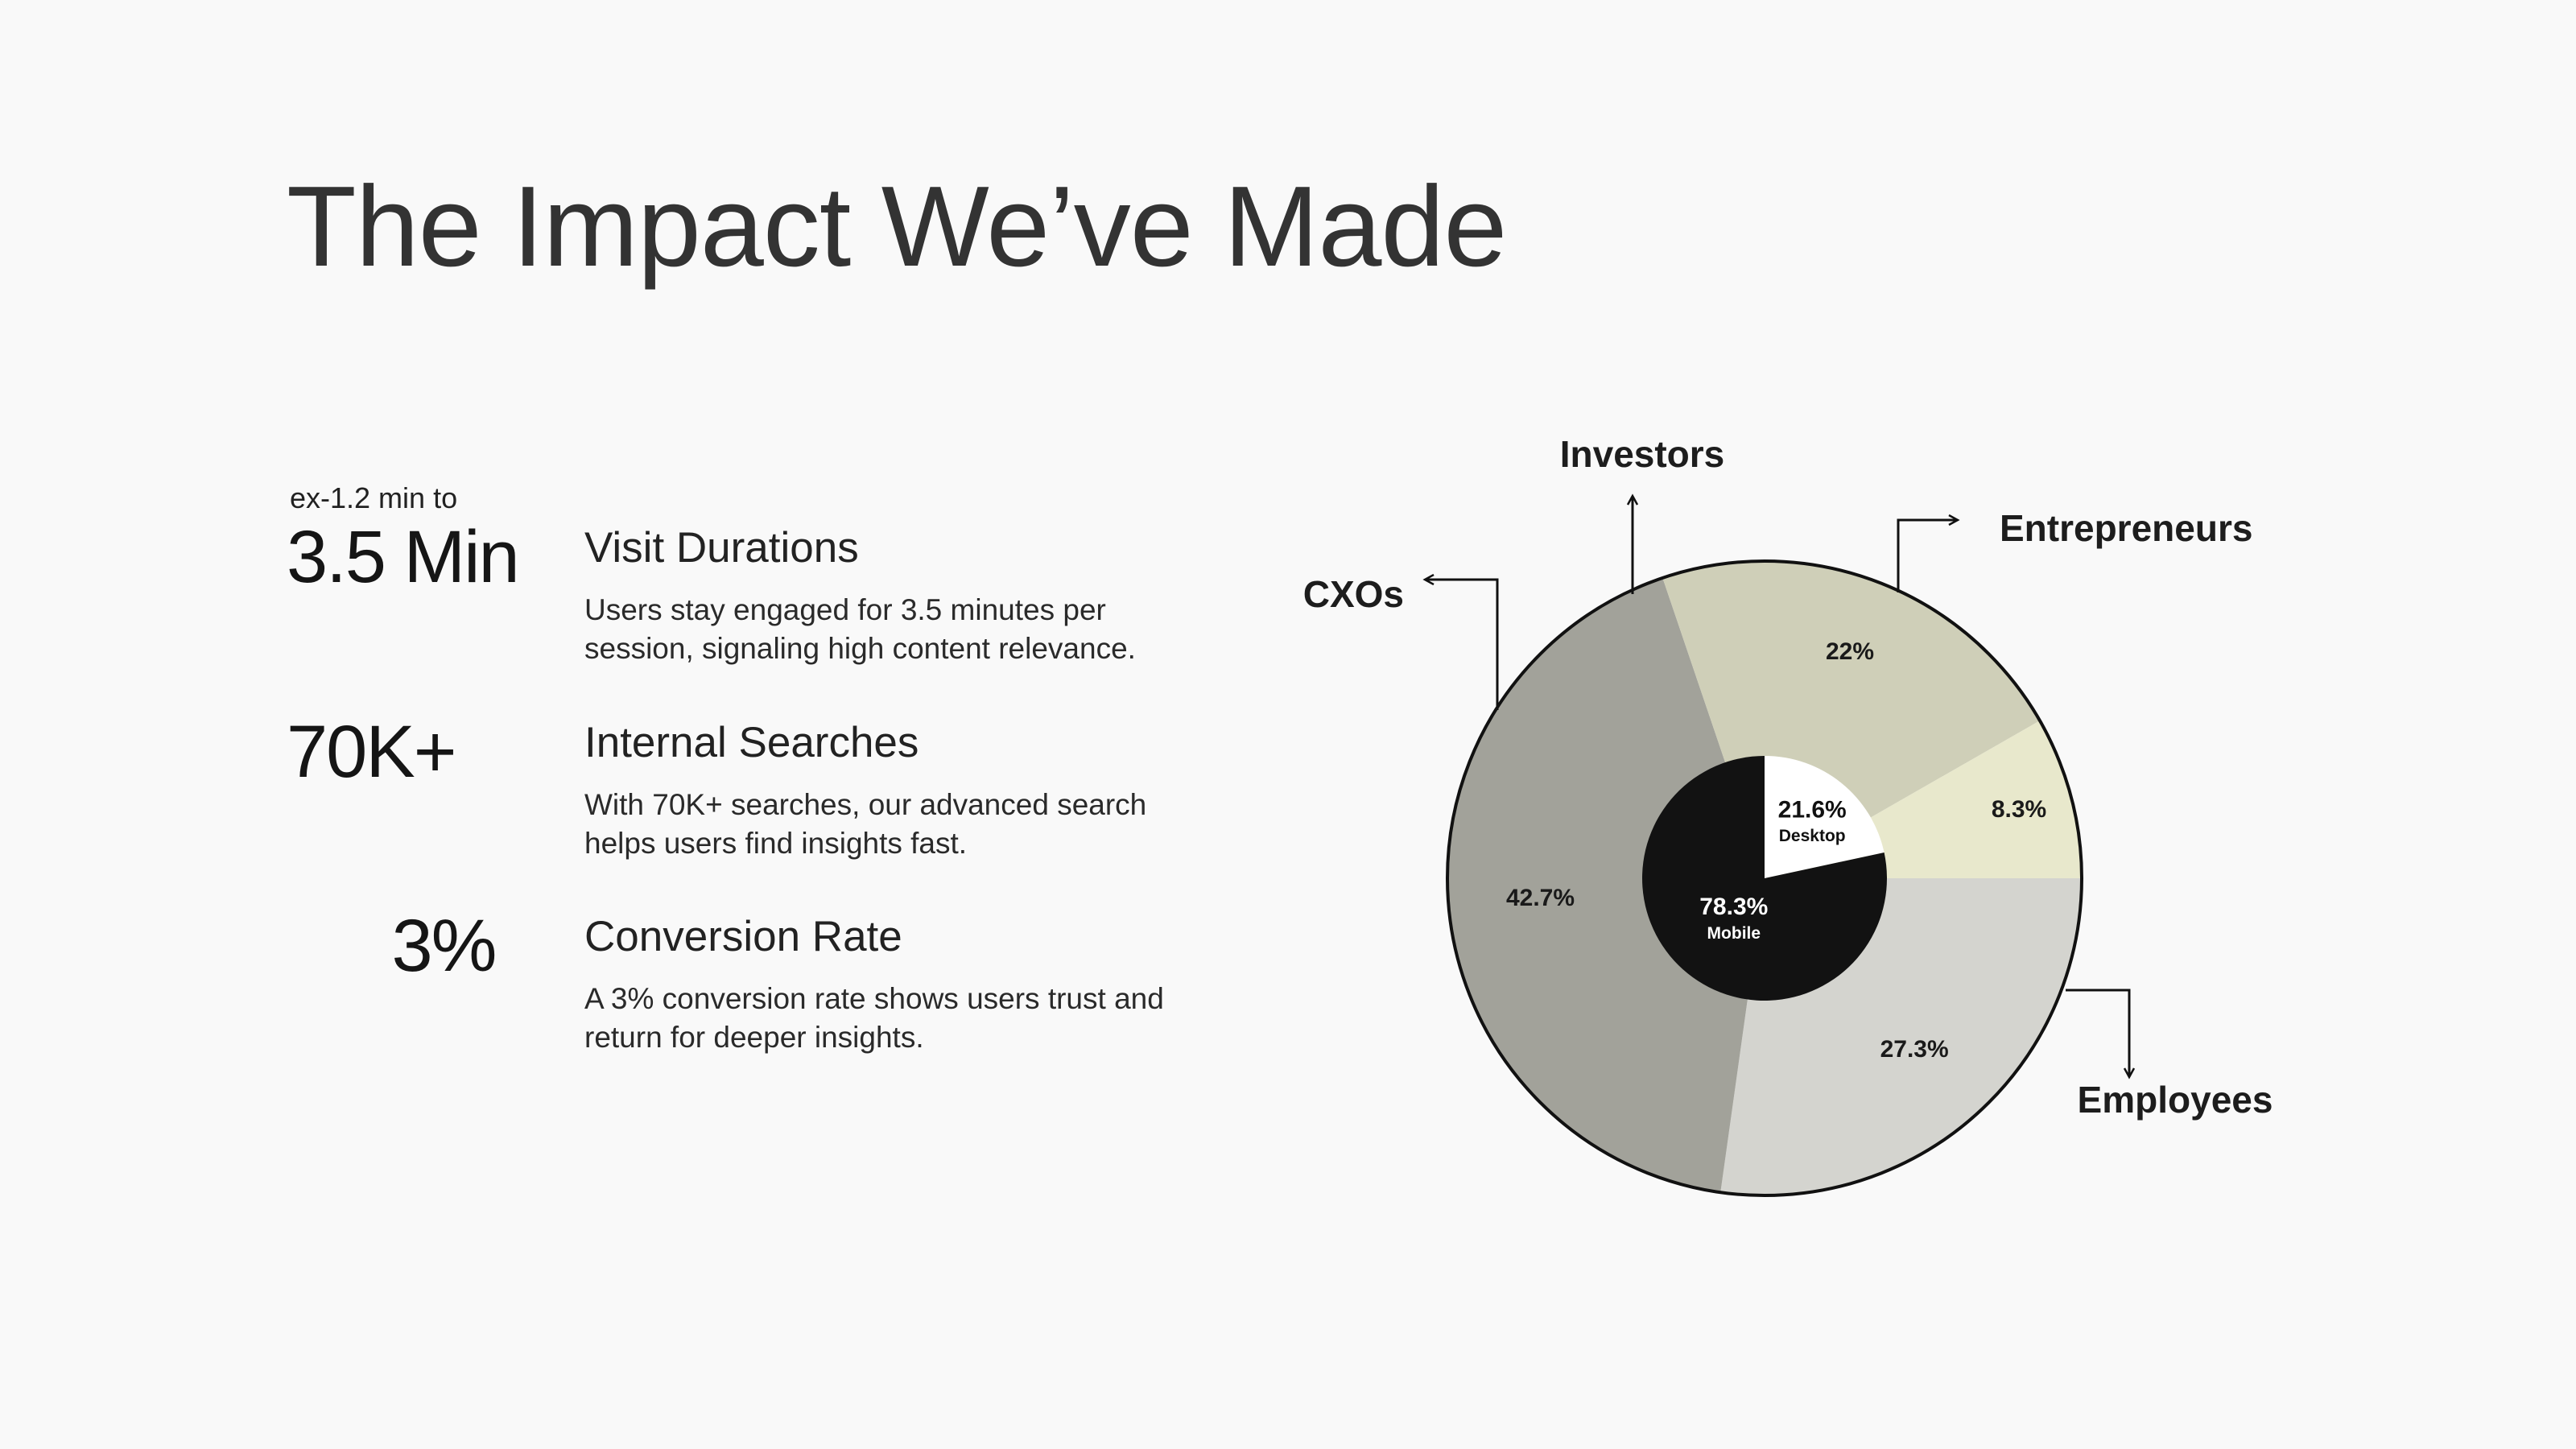 This screenshot has height=1449, width=2576. What do you see at coordinates (2175, 1100) in the screenshot?
I see `category-label-employees: Employees` at bounding box center [2175, 1100].